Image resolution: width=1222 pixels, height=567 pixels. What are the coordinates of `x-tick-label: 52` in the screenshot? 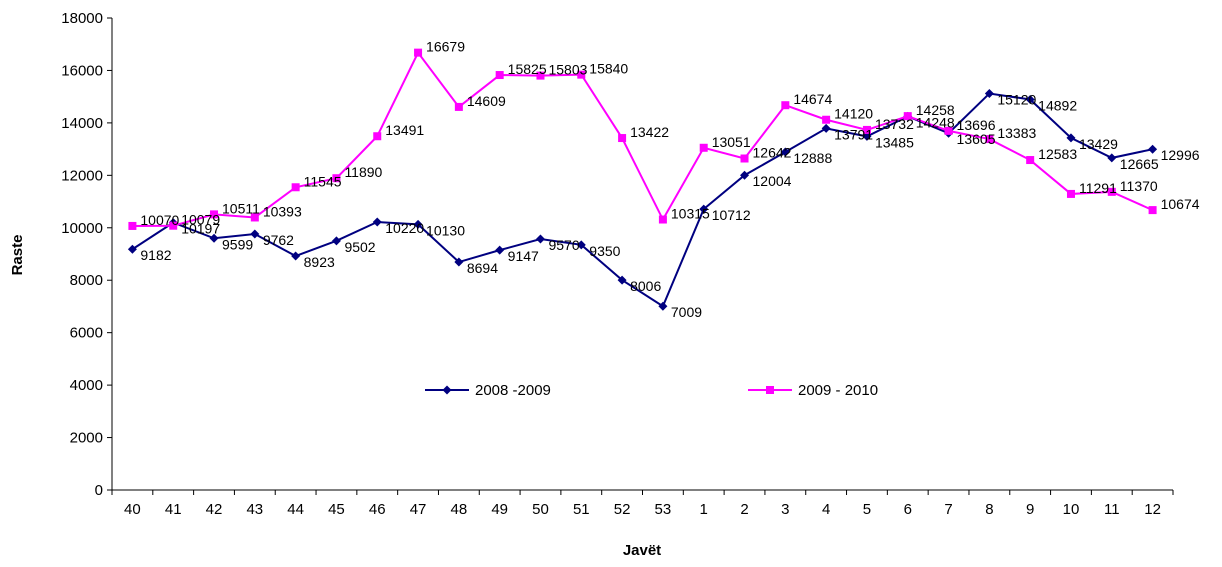 It's located at (622, 509).